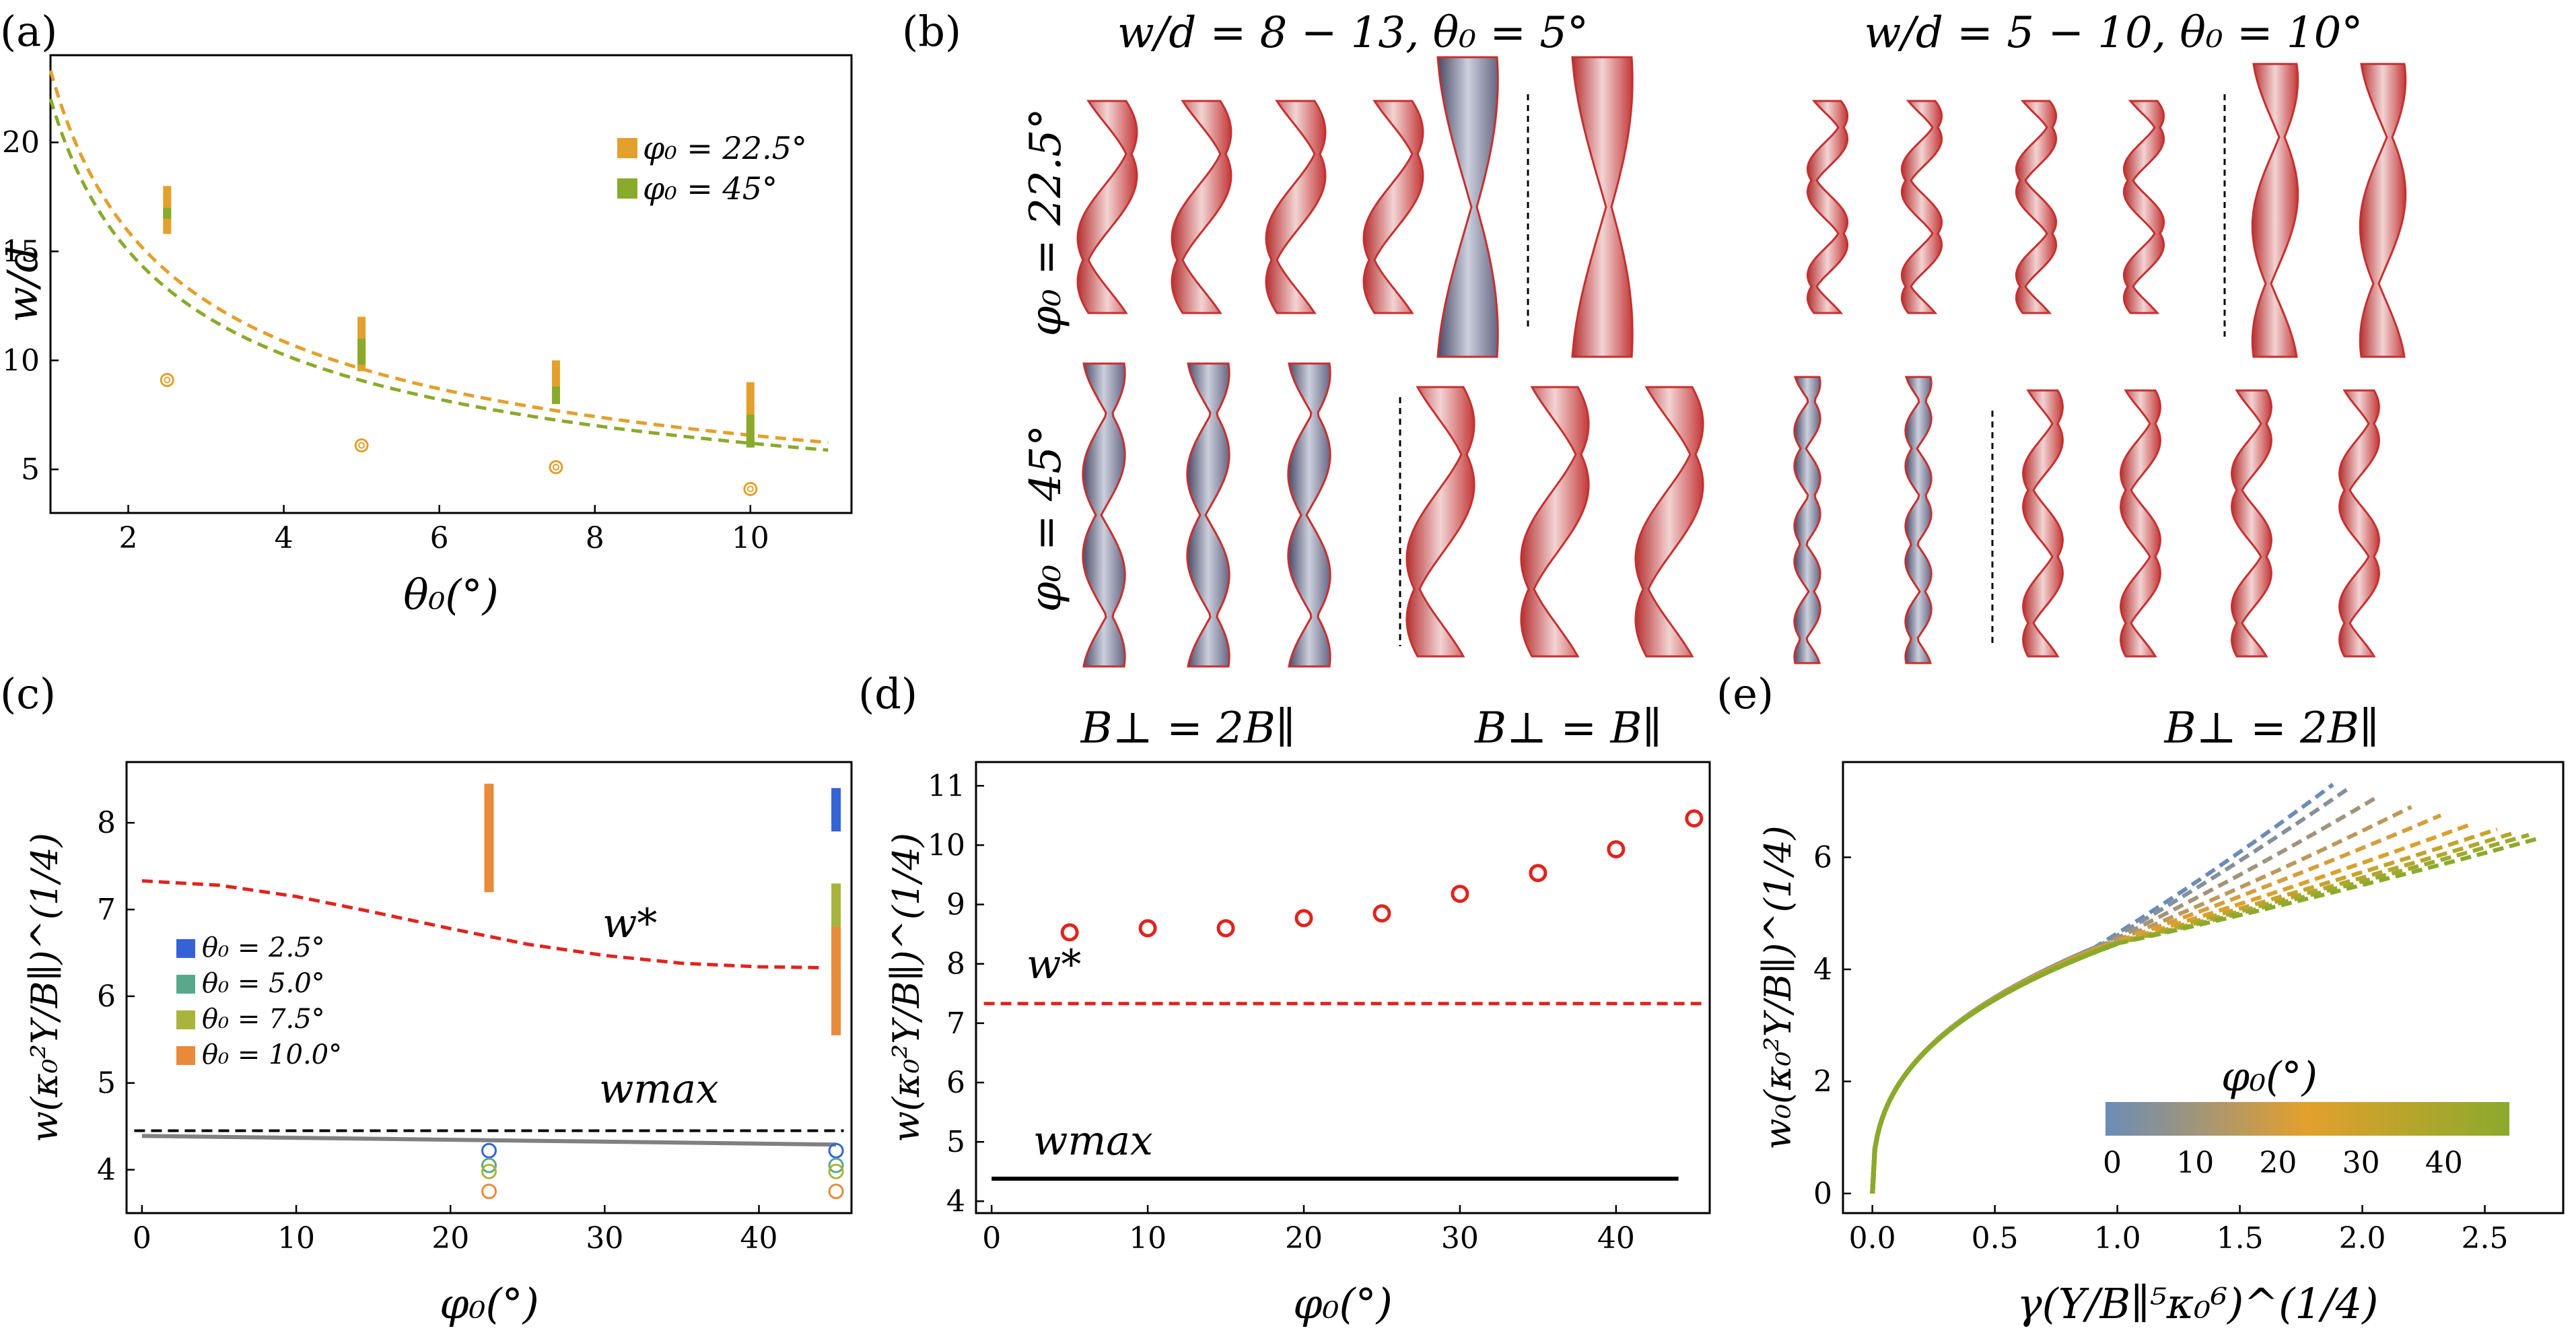 This screenshot has height=1341, width=2576. What do you see at coordinates (1460, 1239) in the screenshot?
I see `d-xtick-label: 30` at bounding box center [1460, 1239].